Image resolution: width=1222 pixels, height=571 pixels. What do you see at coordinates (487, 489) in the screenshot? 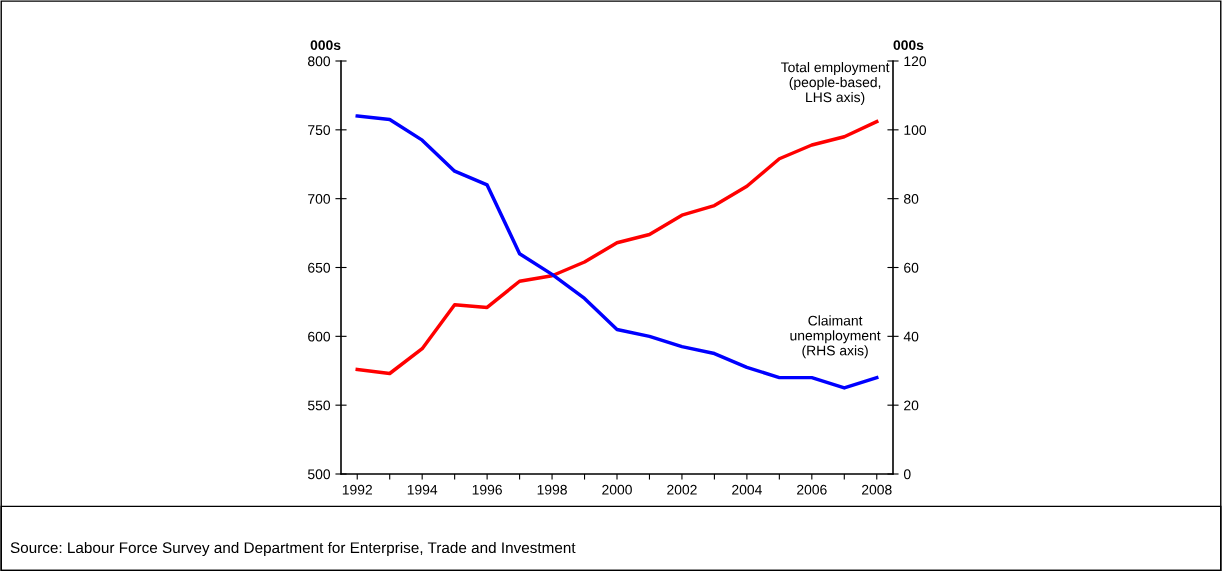
I see `x-tick-label: 1996` at bounding box center [487, 489].